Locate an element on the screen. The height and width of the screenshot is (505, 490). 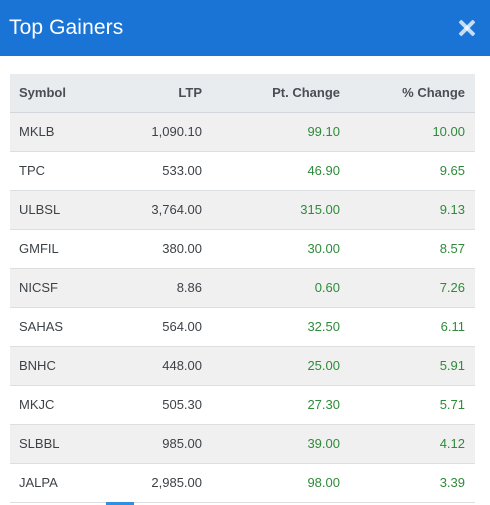
column-header-pct-change: % Change is located at coordinates (409, 93).